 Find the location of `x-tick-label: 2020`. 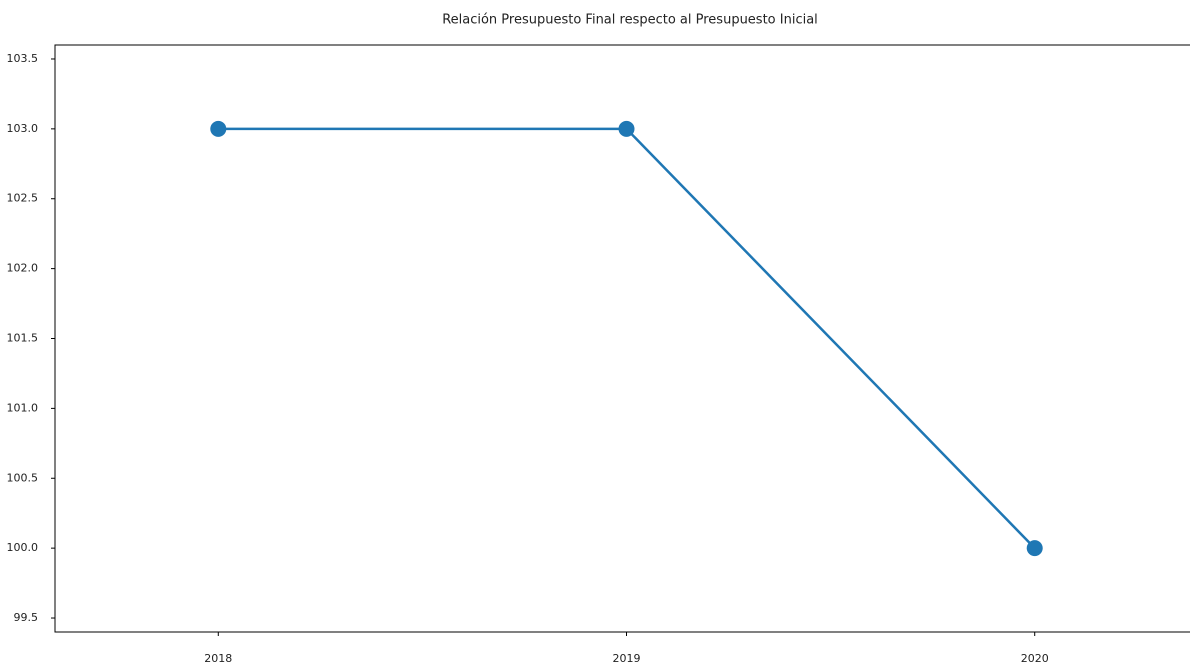

x-tick-label: 2020 is located at coordinates (1035, 658).